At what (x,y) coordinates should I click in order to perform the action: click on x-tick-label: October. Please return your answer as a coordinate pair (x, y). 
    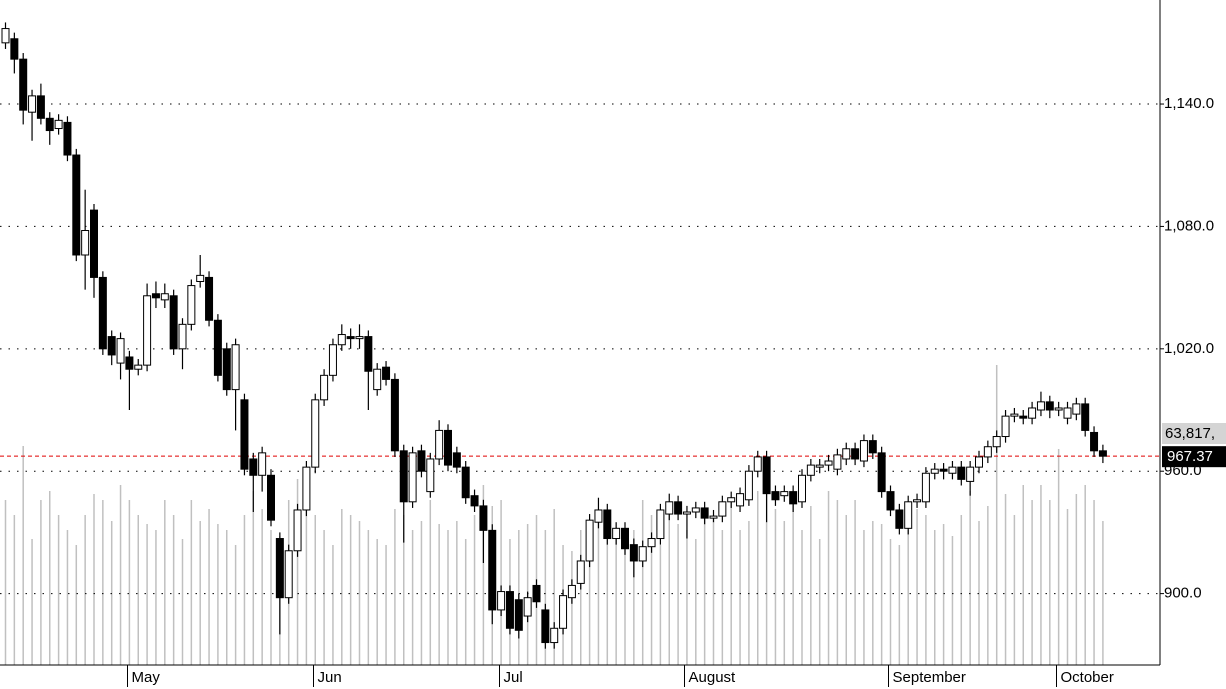
    Looking at the image, I should click on (1087, 677).